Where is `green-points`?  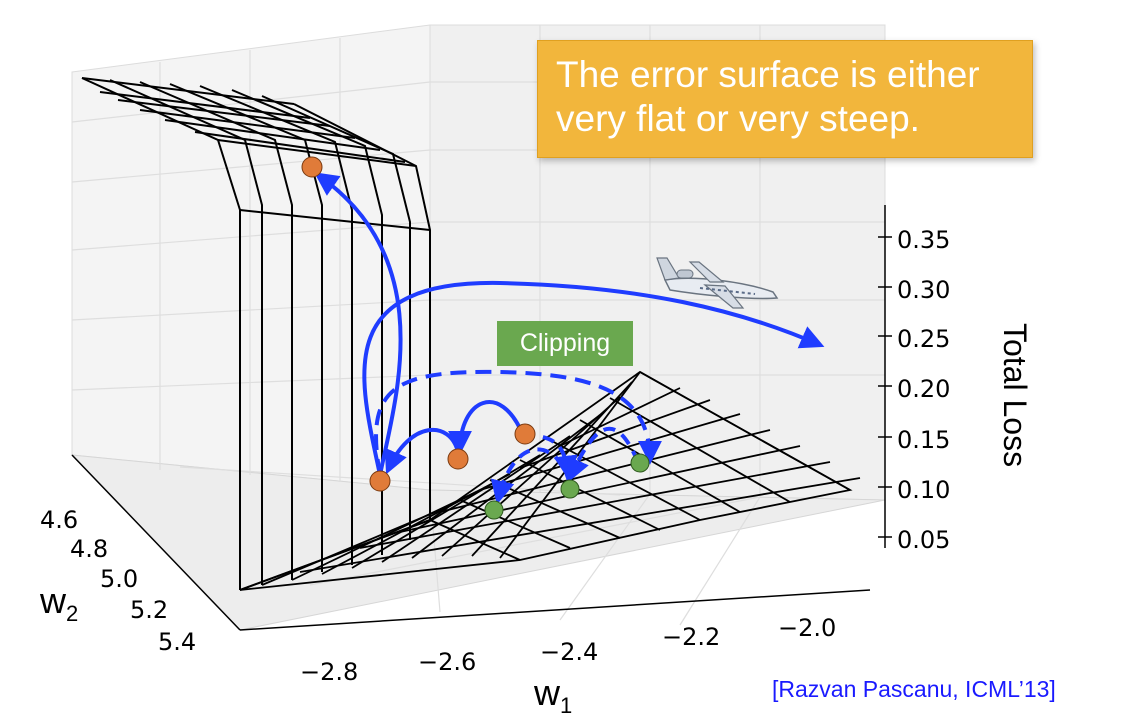 green-points is located at coordinates (567, 486).